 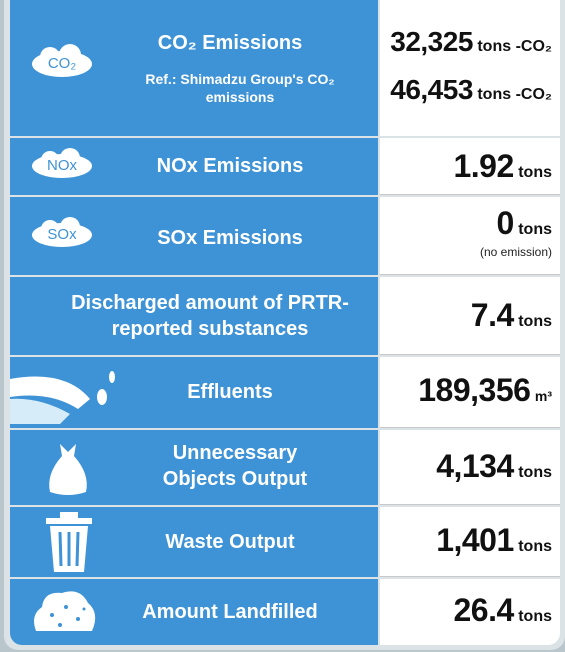 I want to click on row-landfilled: Amount Landfilled, so click(x=194, y=612).